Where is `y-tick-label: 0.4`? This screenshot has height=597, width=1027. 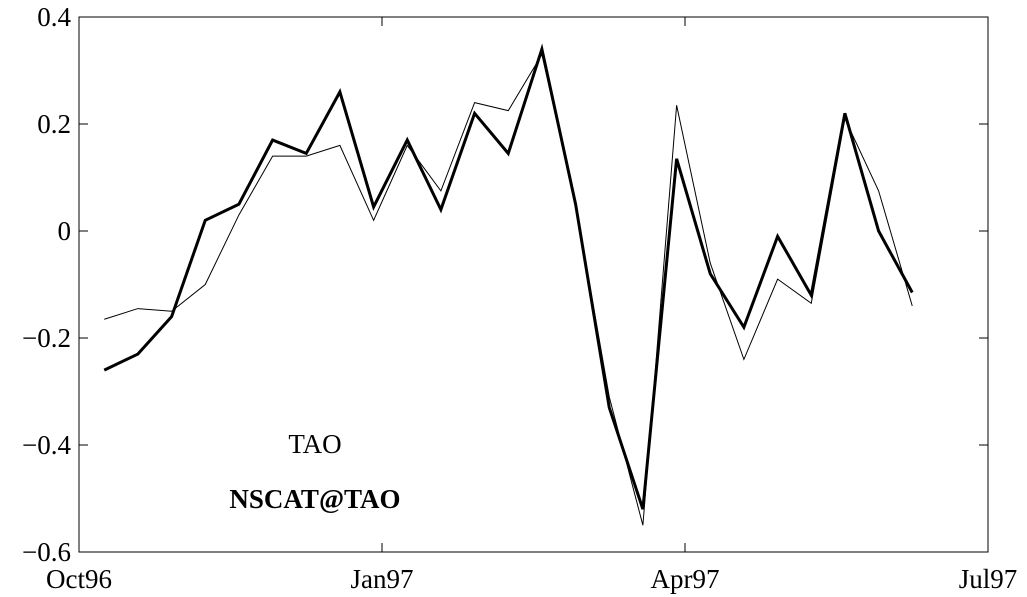 y-tick-label: 0.4 is located at coordinates (54, 17).